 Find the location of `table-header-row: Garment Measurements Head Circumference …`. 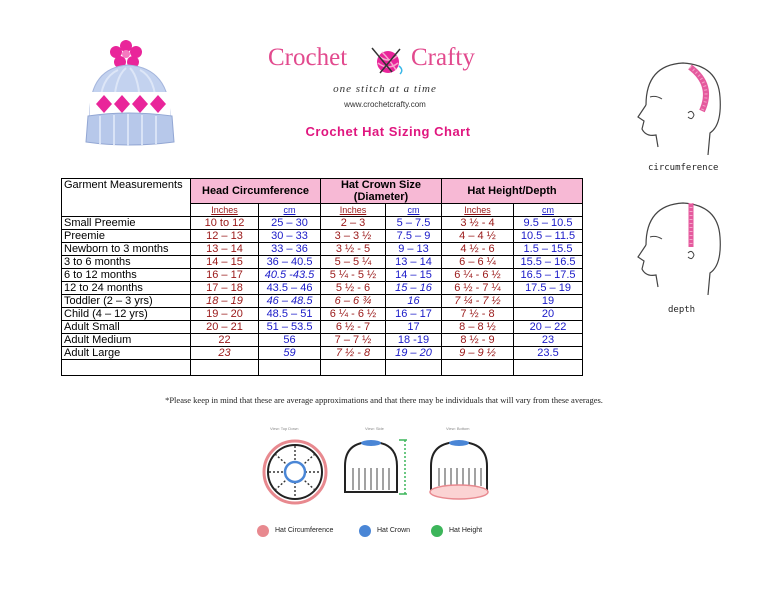

table-header-row: Garment Measurements Head Circumference … is located at coordinates (322, 197).